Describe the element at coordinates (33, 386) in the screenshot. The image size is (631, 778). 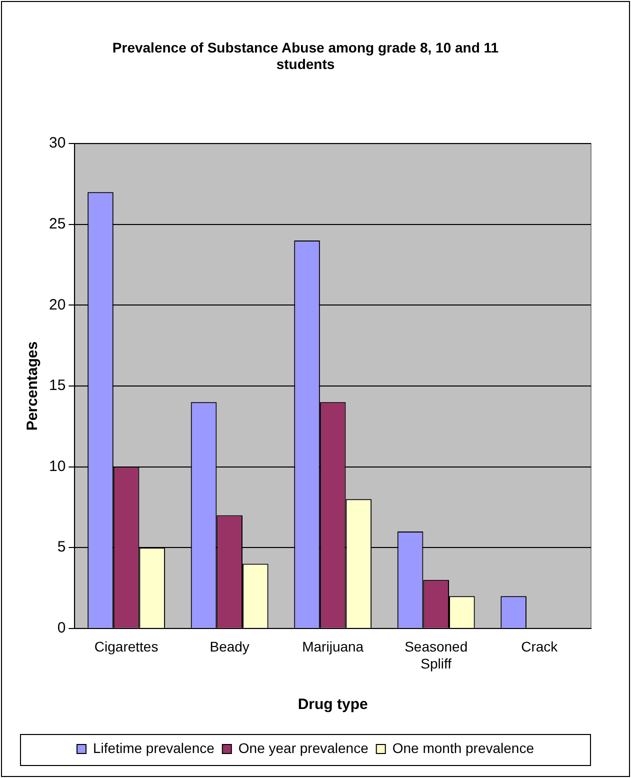
I see `y-axis-title: Percentages` at that location.